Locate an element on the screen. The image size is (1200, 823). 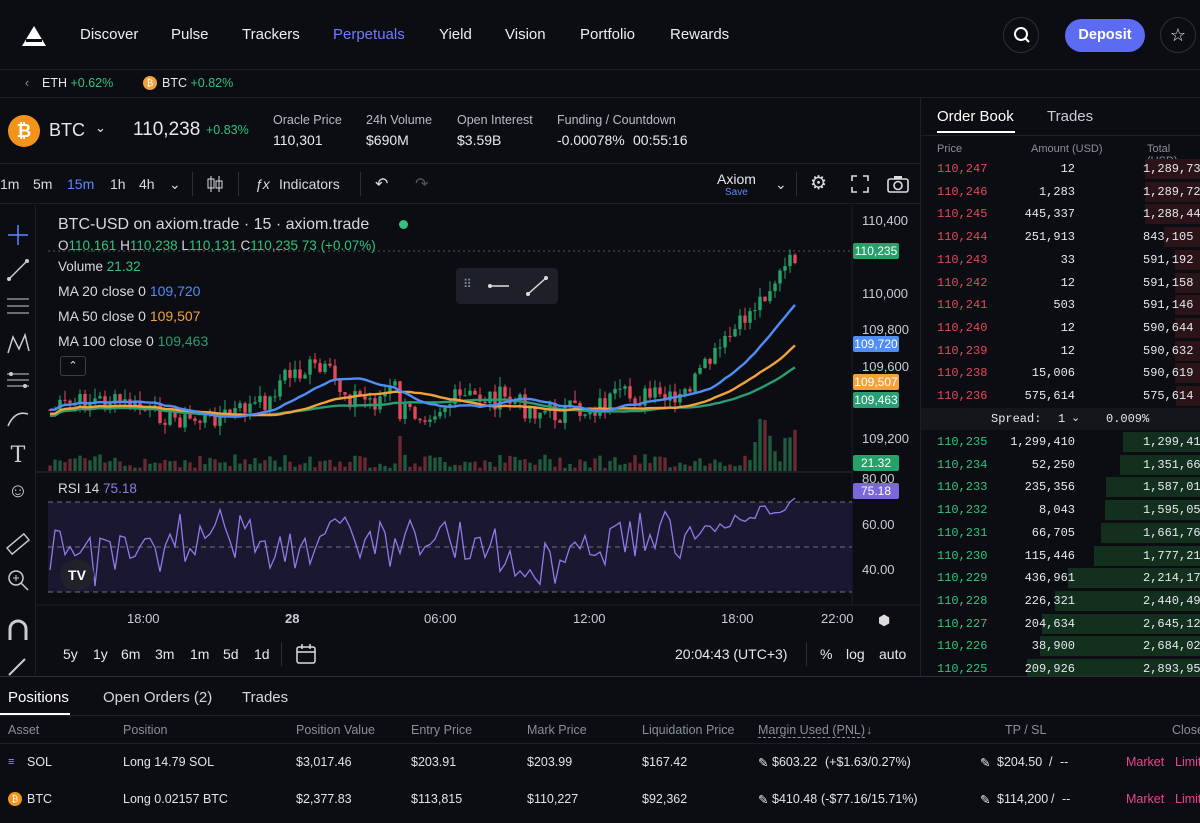
nav-discover: Discover is located at coordinates (109, 34).